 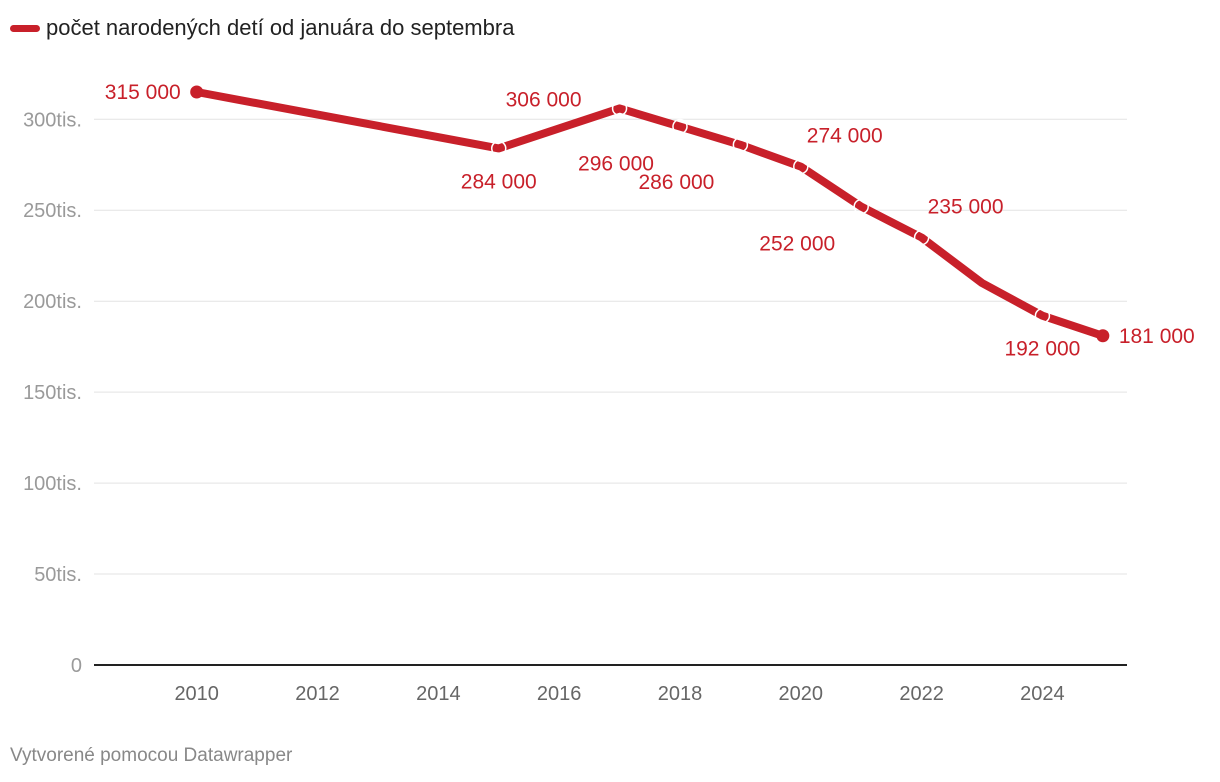 What do you see at coordinates (559, 694) in the screenshot?
I see `x-tick-label: 2016` at bounding box center [559, 694].